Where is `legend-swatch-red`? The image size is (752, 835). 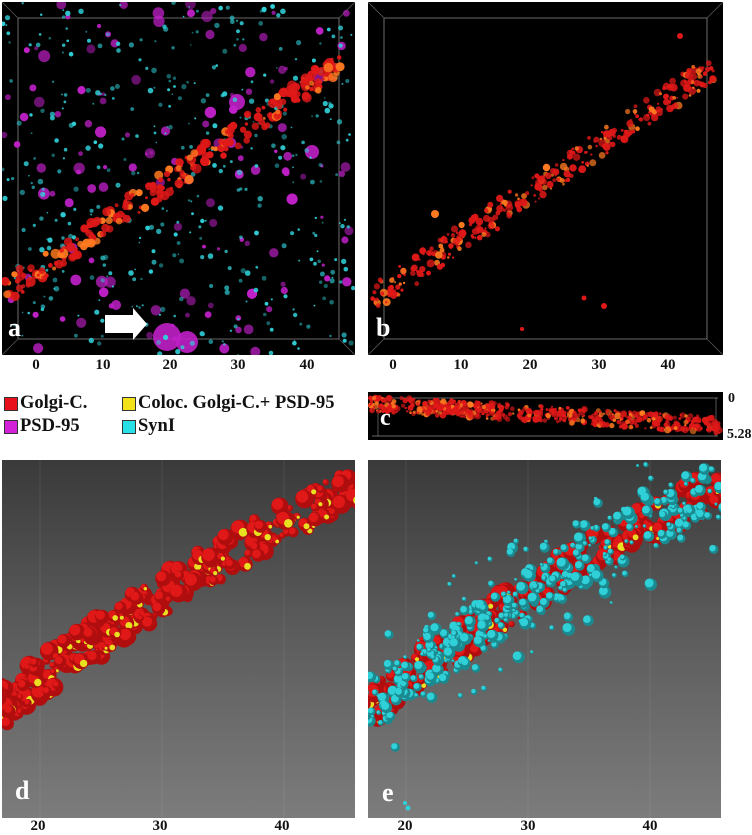 legend-swatch-red is located at coordinates (11, 404).